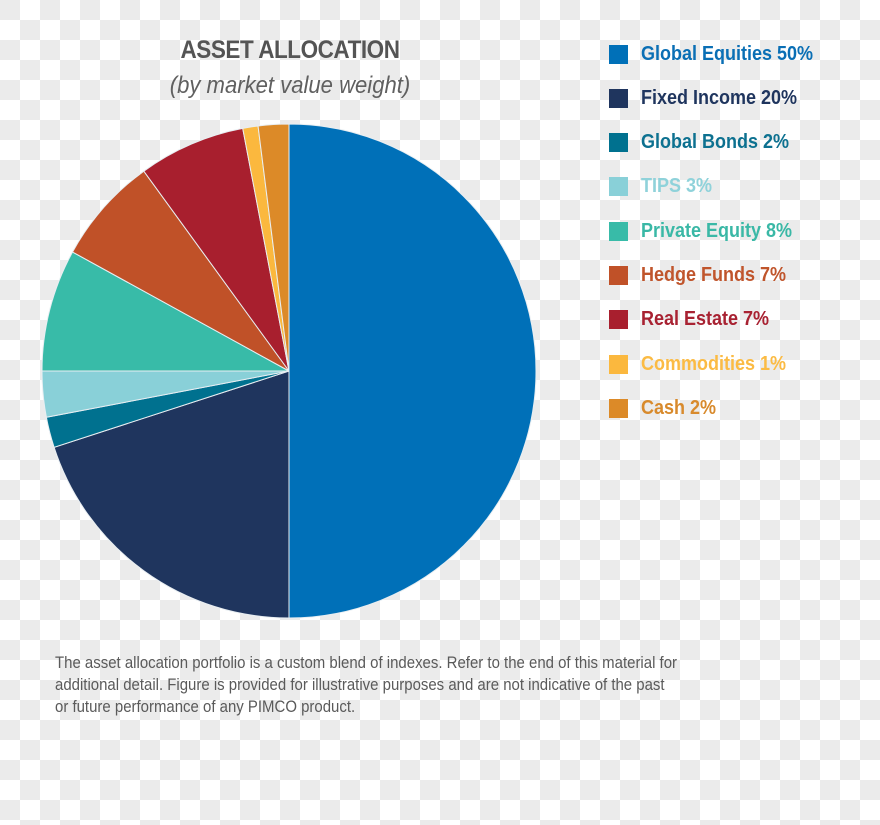 This screenshot has width=880, height=825. Describe the element at coordinates (715, 142) in the screenshot. I see `legend-label: Global Bonds 2%` at that location.